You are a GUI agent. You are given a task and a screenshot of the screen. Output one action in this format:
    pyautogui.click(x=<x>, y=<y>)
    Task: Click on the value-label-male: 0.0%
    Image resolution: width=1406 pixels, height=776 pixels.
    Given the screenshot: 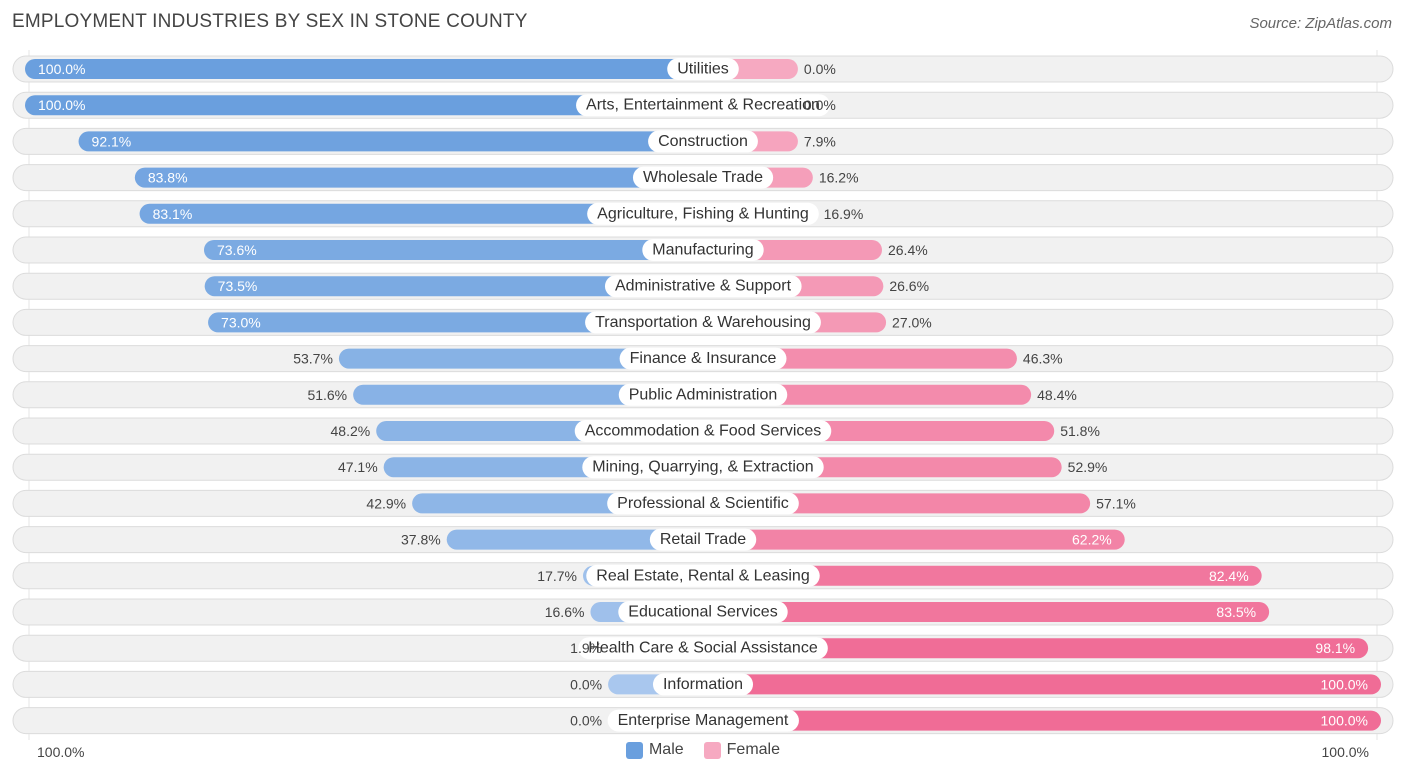 What is the action you would take?
    pyautogui.click(x=586, y=721)
    